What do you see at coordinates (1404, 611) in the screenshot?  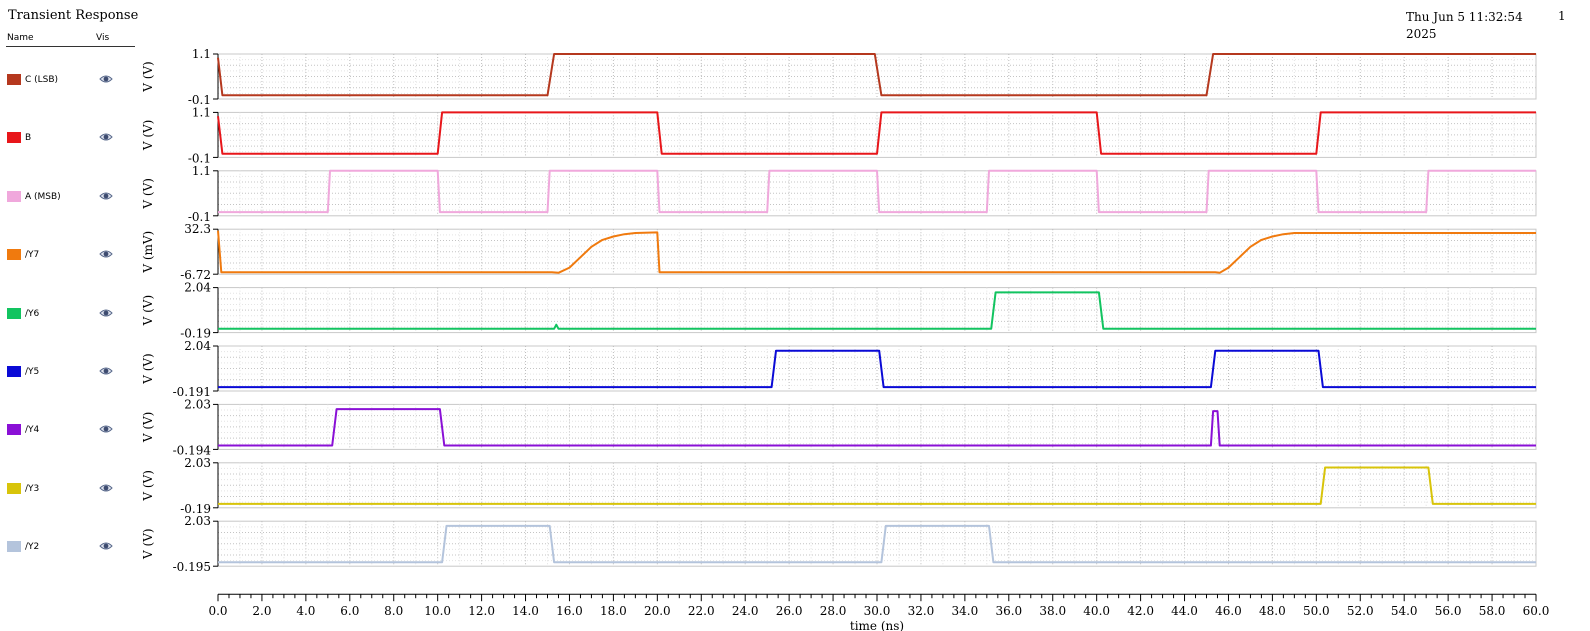 I see `x-tick-label: 54.0` at bounding box center [1404, 611].